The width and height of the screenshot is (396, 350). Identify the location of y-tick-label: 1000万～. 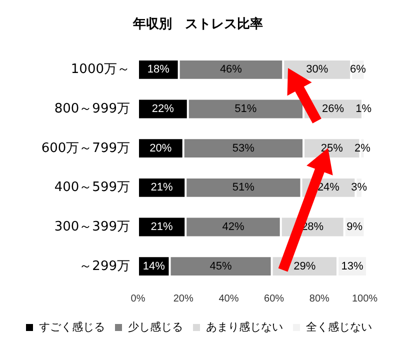
(100, 70).